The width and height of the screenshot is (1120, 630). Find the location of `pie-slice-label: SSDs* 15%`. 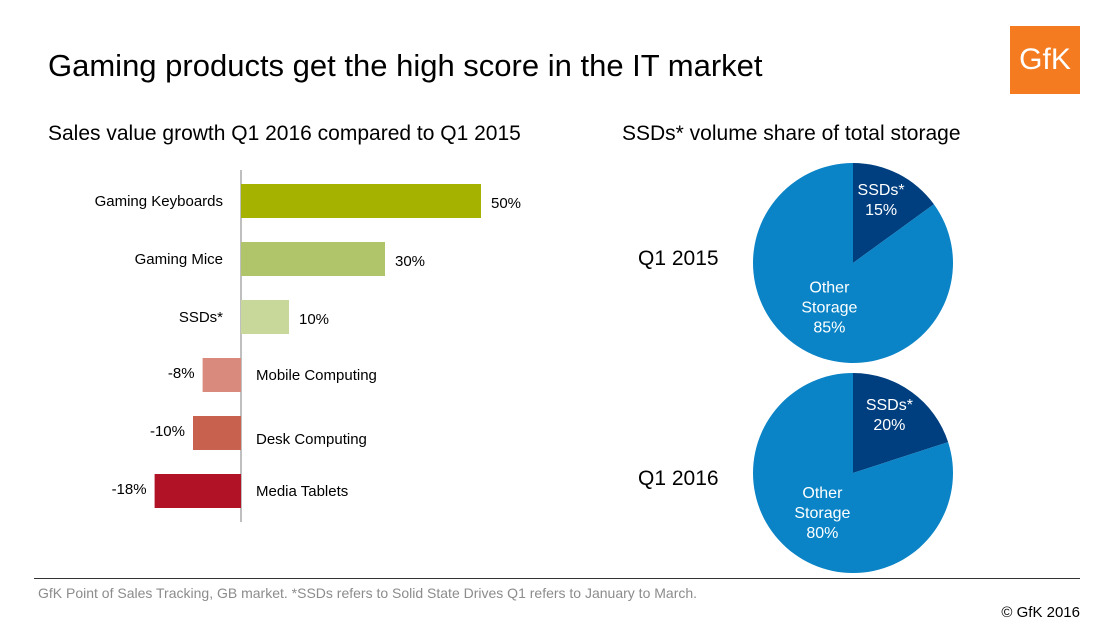

pie-slice-label: SSDs* 15% is located at coordinates (881, 200).